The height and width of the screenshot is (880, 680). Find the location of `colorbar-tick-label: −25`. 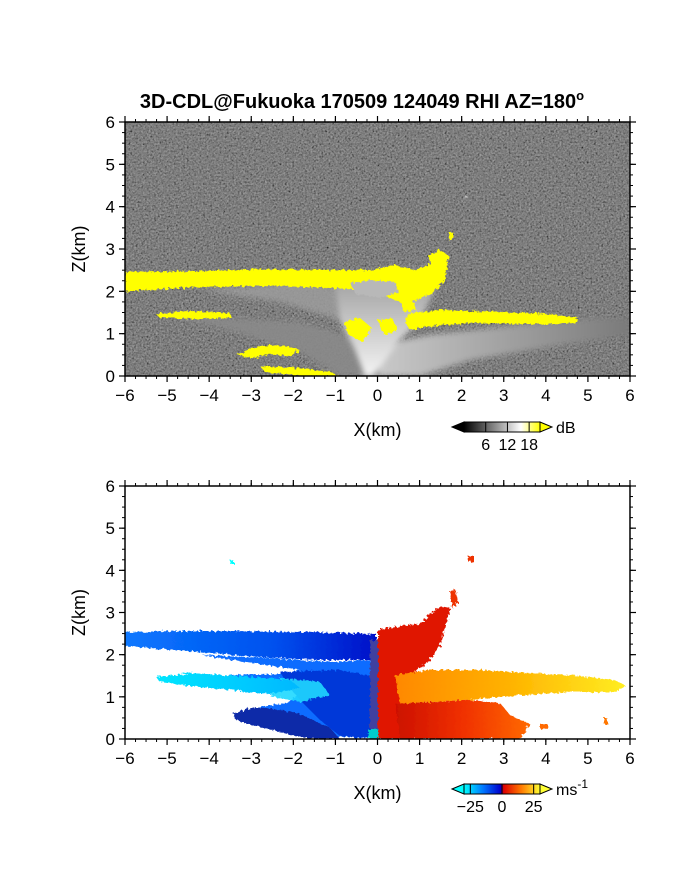

colorbar-tick-label: −25 is located at coordinates (470, 807).